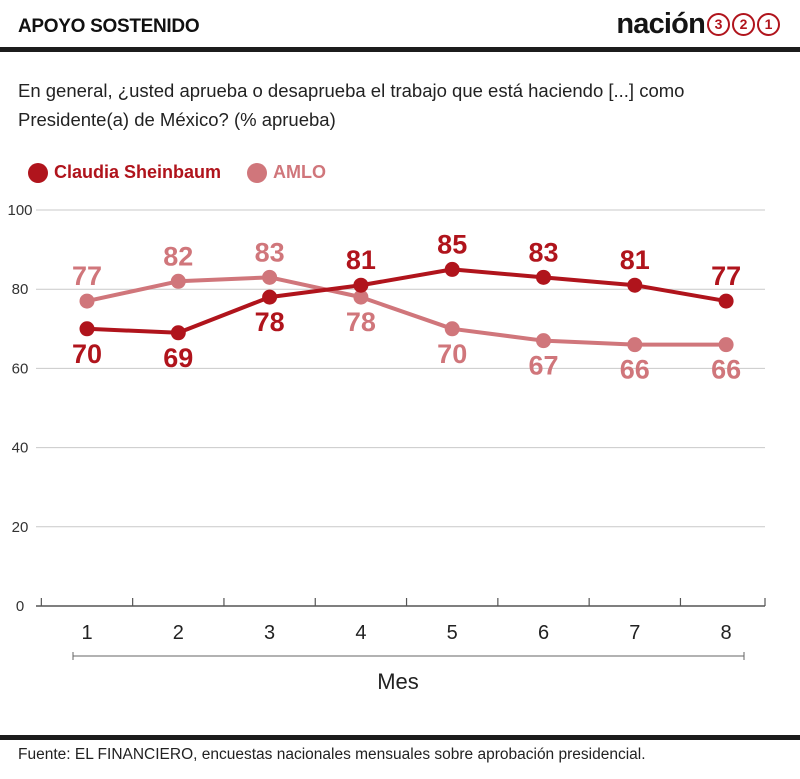 The image size is (800, 779). Describe the element at coordinates (20, 606) in the screenshot. I see `y-tick-label-0: 0` at that location.